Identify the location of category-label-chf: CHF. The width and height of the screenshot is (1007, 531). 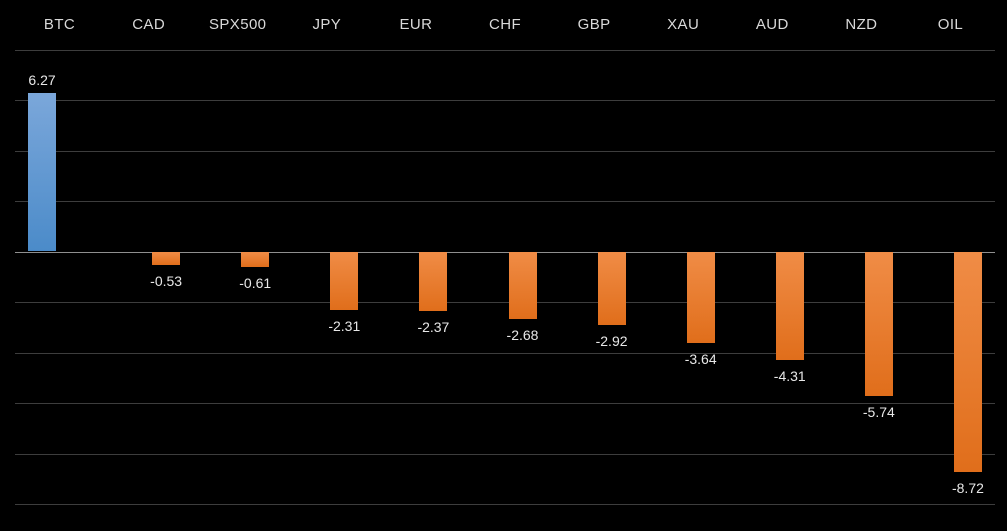
(505, 24).